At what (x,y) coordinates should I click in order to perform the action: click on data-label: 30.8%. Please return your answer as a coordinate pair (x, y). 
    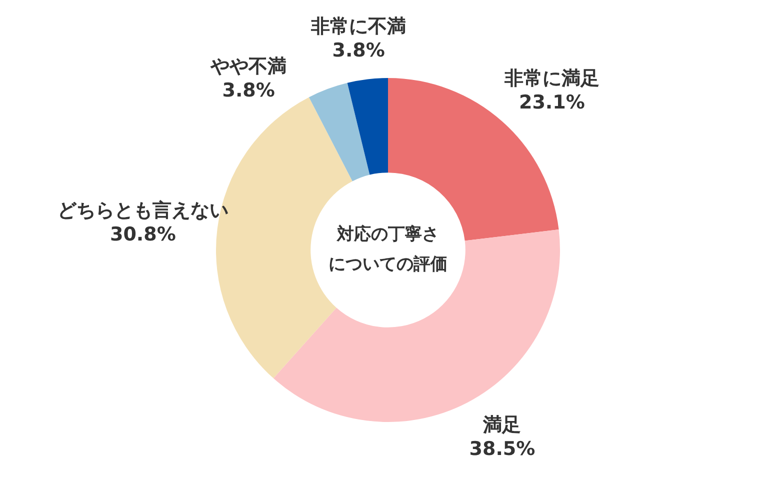
    Looking at the image, I should click on (143, 234).